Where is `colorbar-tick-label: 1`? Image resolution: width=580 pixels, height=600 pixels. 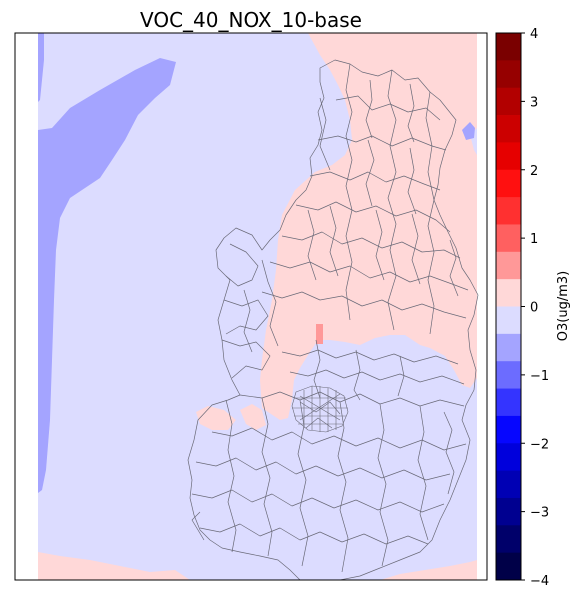
colorbar-tick-label: 1 is located at coordinates (534, 239).